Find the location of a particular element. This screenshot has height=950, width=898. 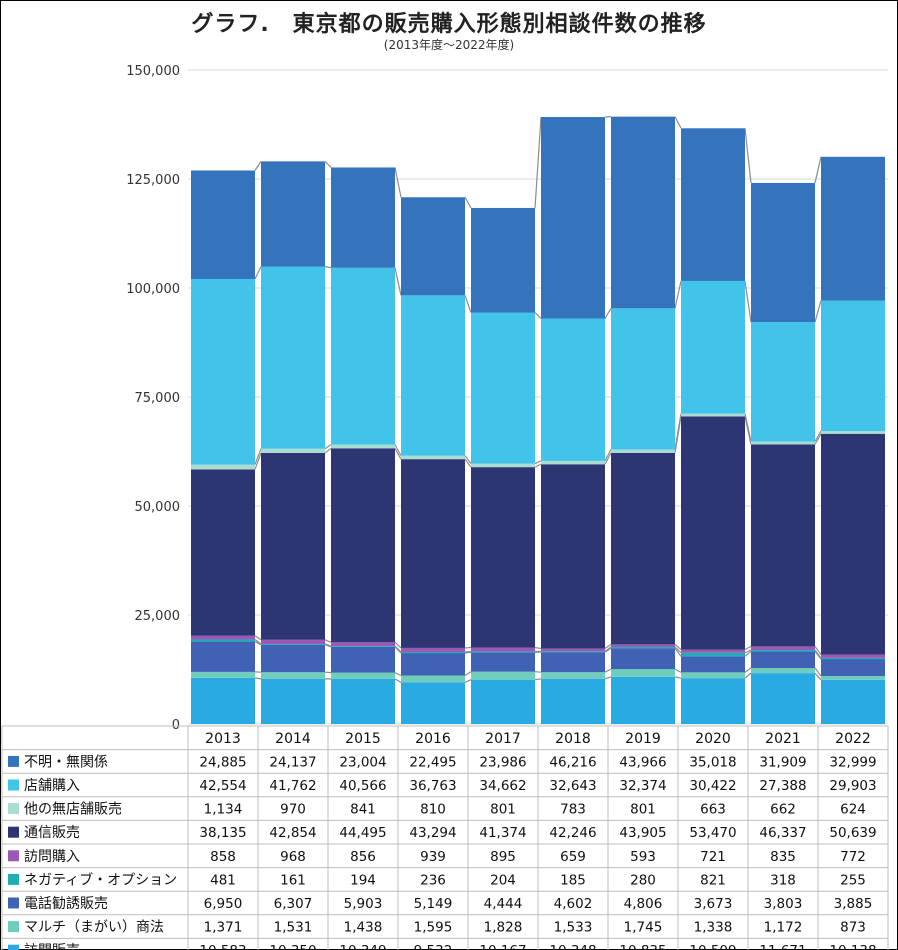

data-label: 9,532 is located at coordinates (433, 946).